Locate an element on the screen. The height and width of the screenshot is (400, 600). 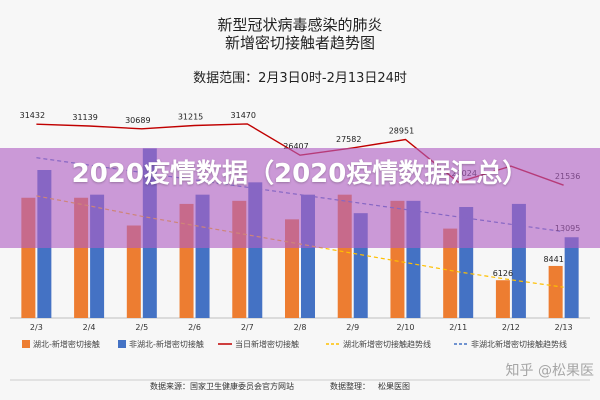
x-tick-label: 2/4 is located at coordinates (89, 327).